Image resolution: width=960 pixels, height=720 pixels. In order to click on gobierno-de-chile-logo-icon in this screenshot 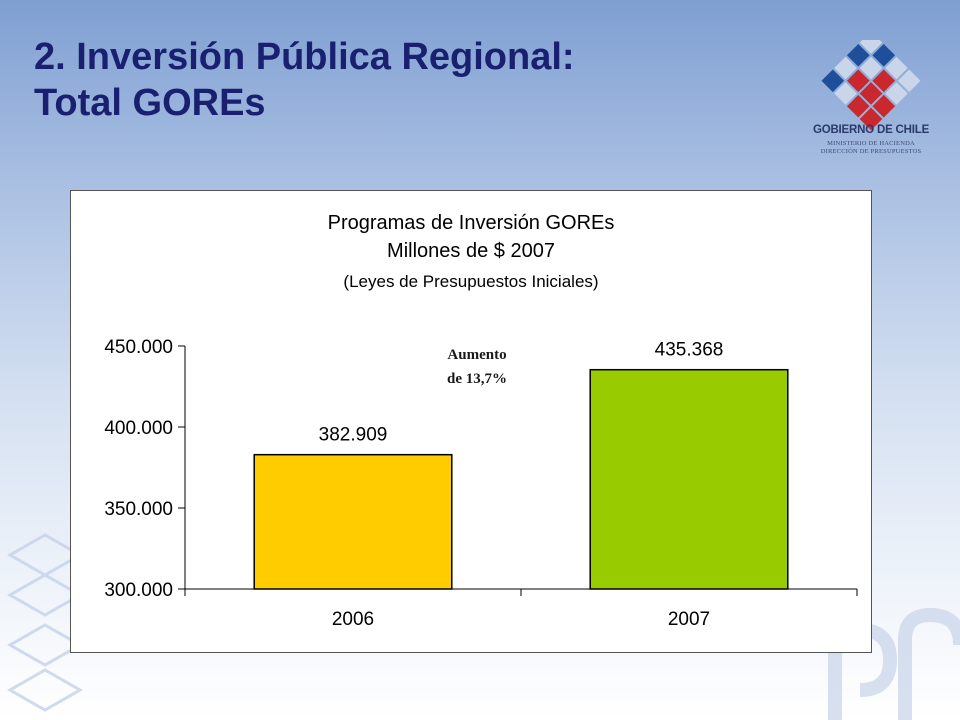, I will do `click(871, 85)`.